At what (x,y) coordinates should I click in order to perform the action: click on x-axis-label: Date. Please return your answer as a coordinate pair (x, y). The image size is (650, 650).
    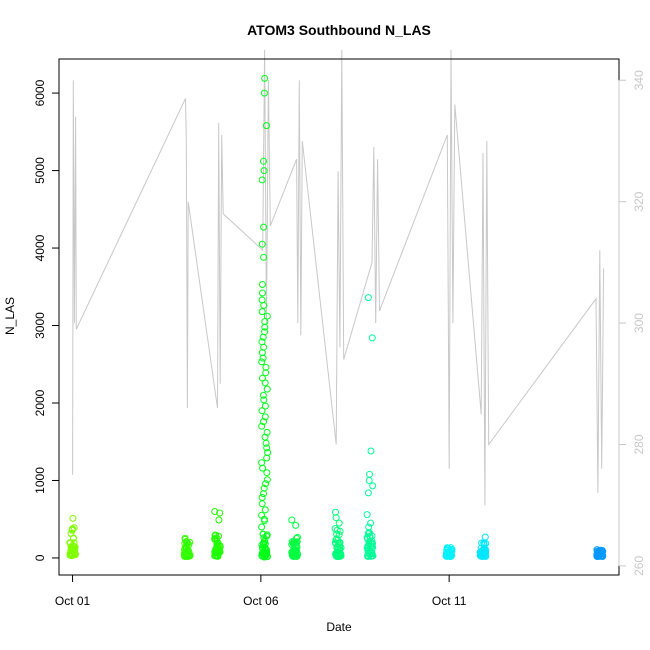
    Looking at the image, I should click on (339, 627).